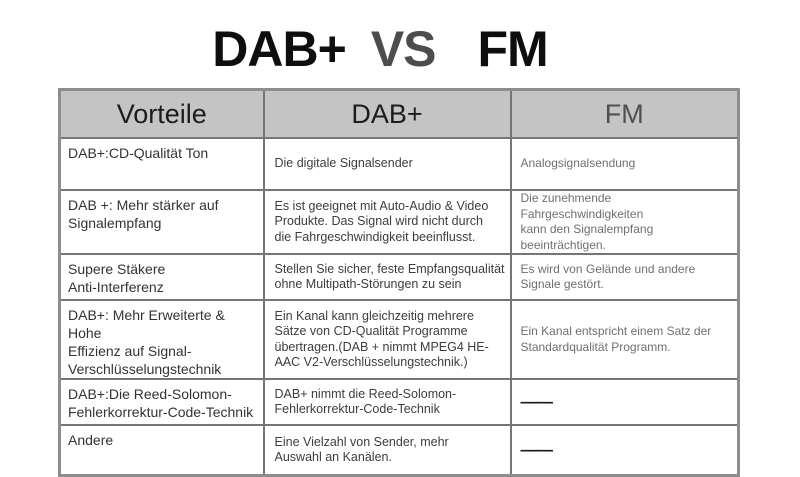 This screenshot has height=477, width=800. What do you see at coordinates (161, 277) in the screenshot?
I see `cell-row2-vorteile: Supere Stäkere Anti-Interferenz` at bounding box center [161, 277].